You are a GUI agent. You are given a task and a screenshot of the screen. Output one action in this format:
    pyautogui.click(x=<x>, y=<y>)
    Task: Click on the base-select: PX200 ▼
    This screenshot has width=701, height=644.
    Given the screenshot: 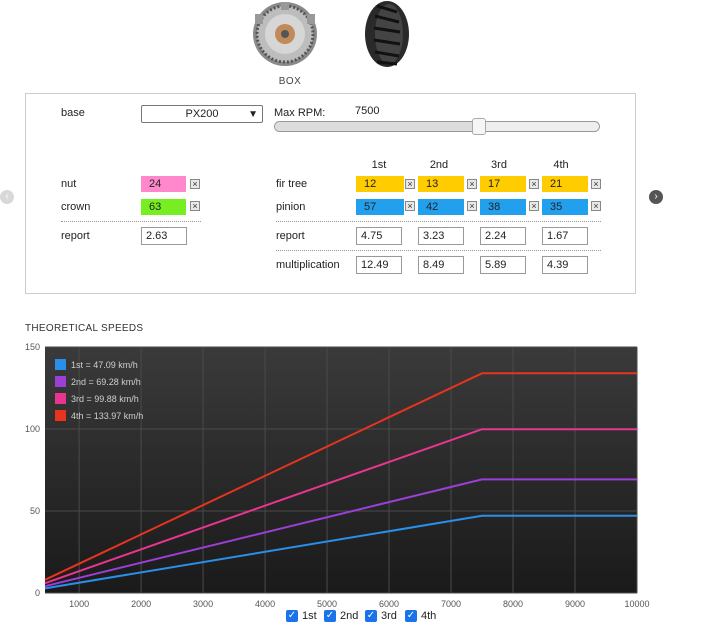 What is the action you would take?
    pyautogui.click(x=202, y=114)
    